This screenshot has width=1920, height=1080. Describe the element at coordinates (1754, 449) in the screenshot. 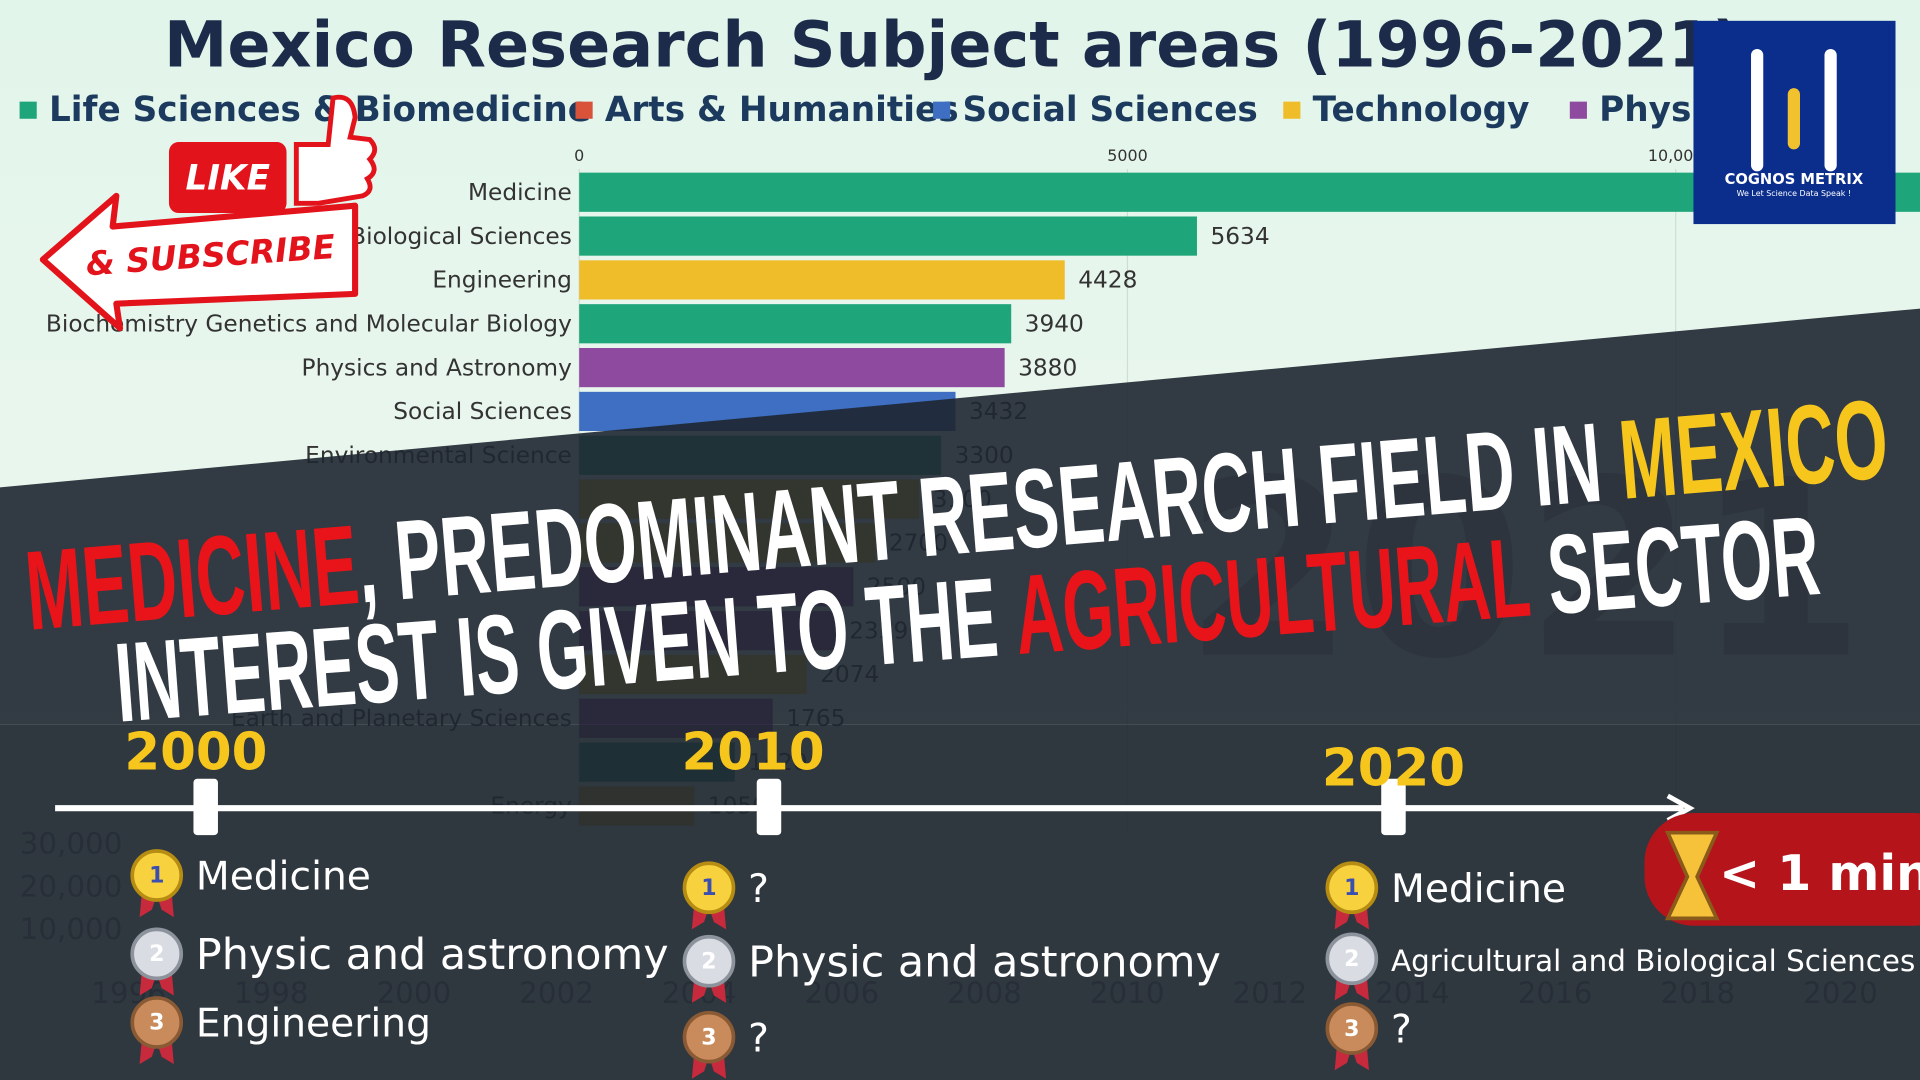

I see `banner-word: MEXICO` at that location.